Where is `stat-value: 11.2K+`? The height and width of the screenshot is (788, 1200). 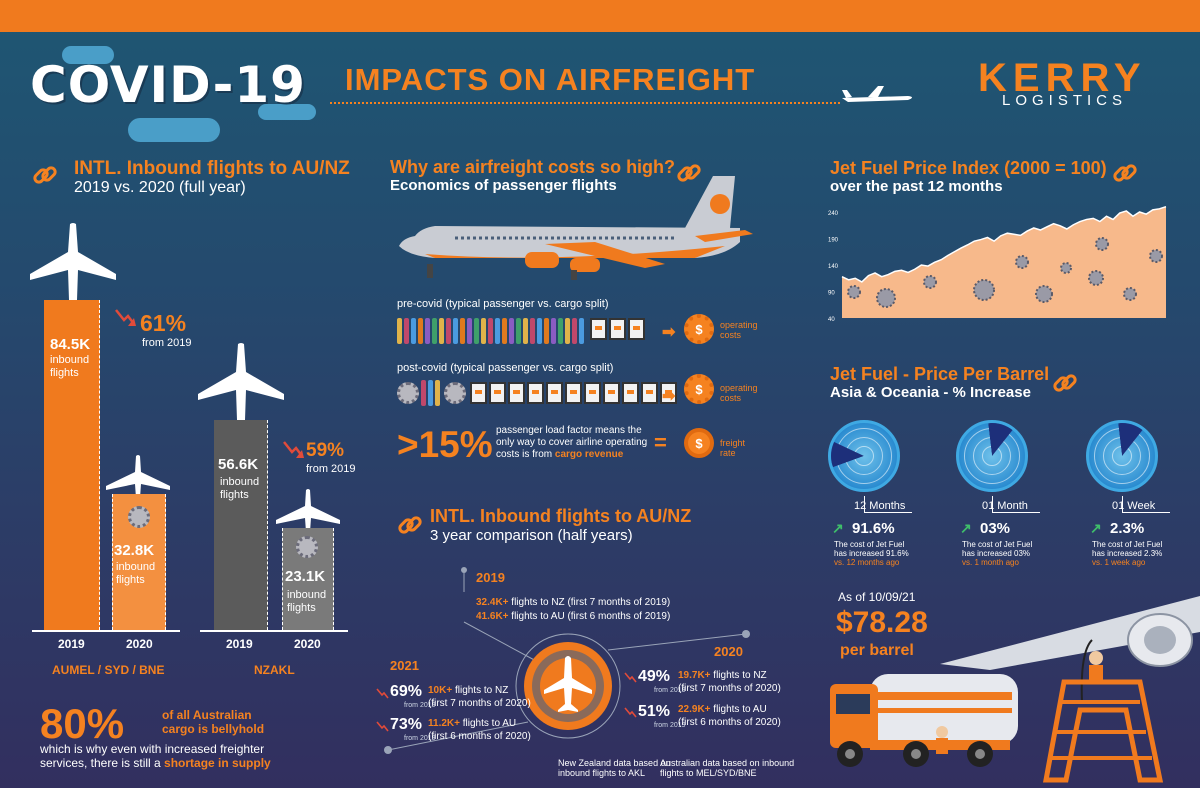 stat-value: 11.2K+ is located at coordinates (444, 723).